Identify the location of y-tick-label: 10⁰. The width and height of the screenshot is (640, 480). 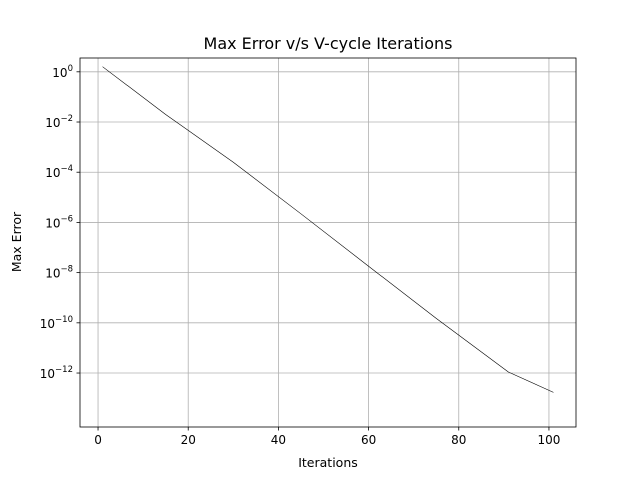
(62, 72).